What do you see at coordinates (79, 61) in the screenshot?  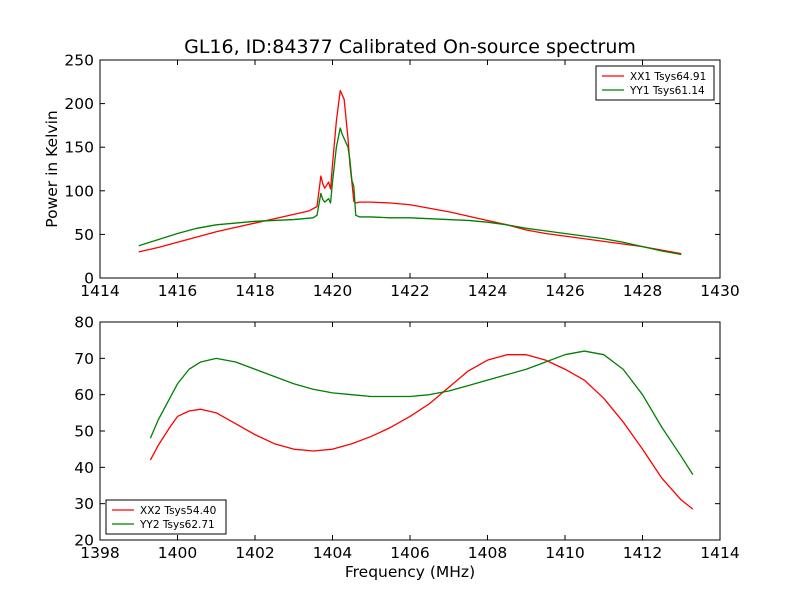 I see `y-tick-label: 250` at bounding box center [79, 61].